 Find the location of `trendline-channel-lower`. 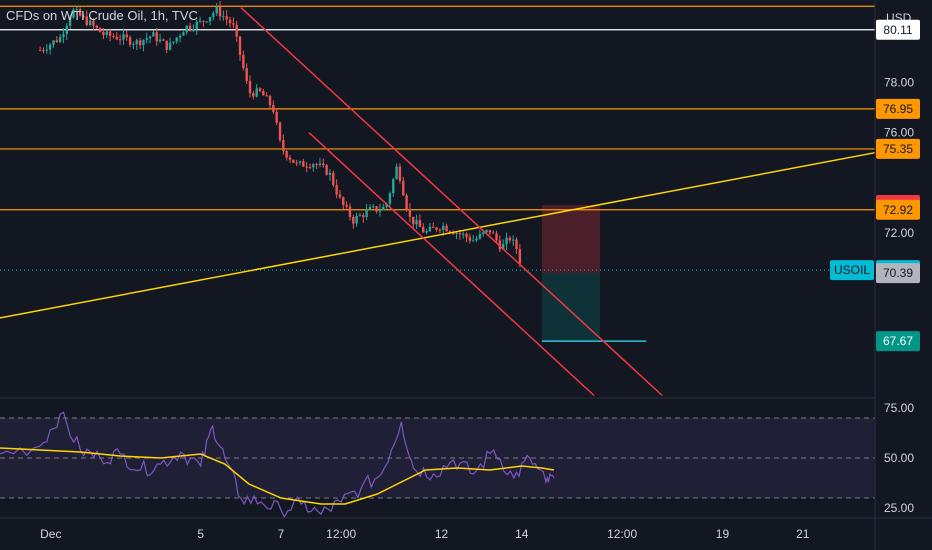

trendline-channel-lower is located at coordinates (451, 264).